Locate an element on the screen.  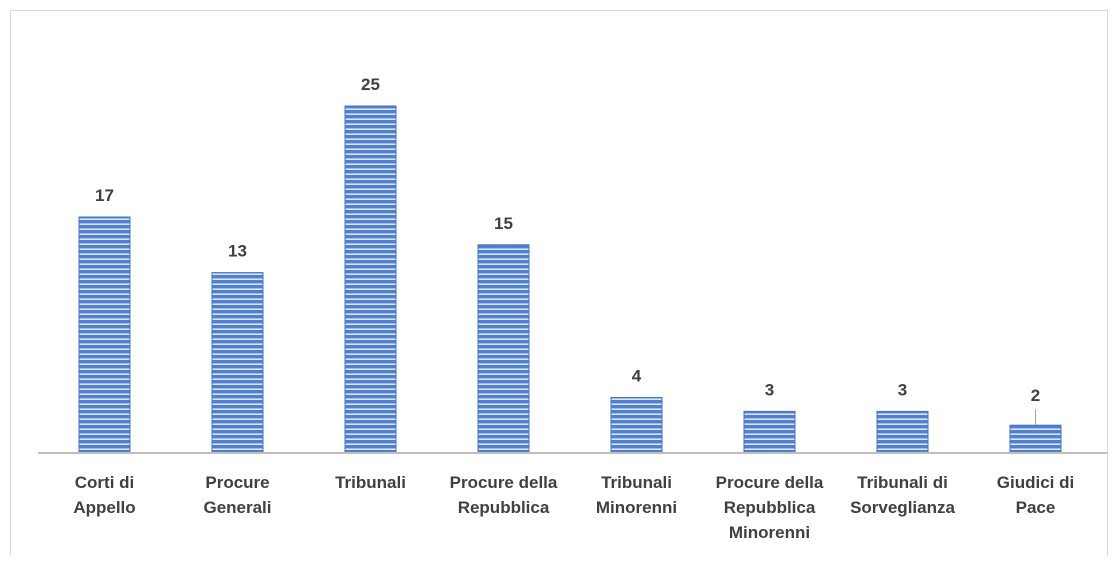
category-label-4: Tribunali Minorenni is located at coordinates (636, 495).